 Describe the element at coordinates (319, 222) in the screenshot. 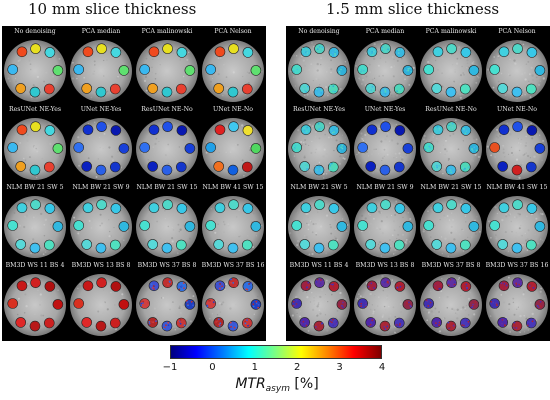

I see `phantom-panel: NLM BW 21 SW 5` at that location.